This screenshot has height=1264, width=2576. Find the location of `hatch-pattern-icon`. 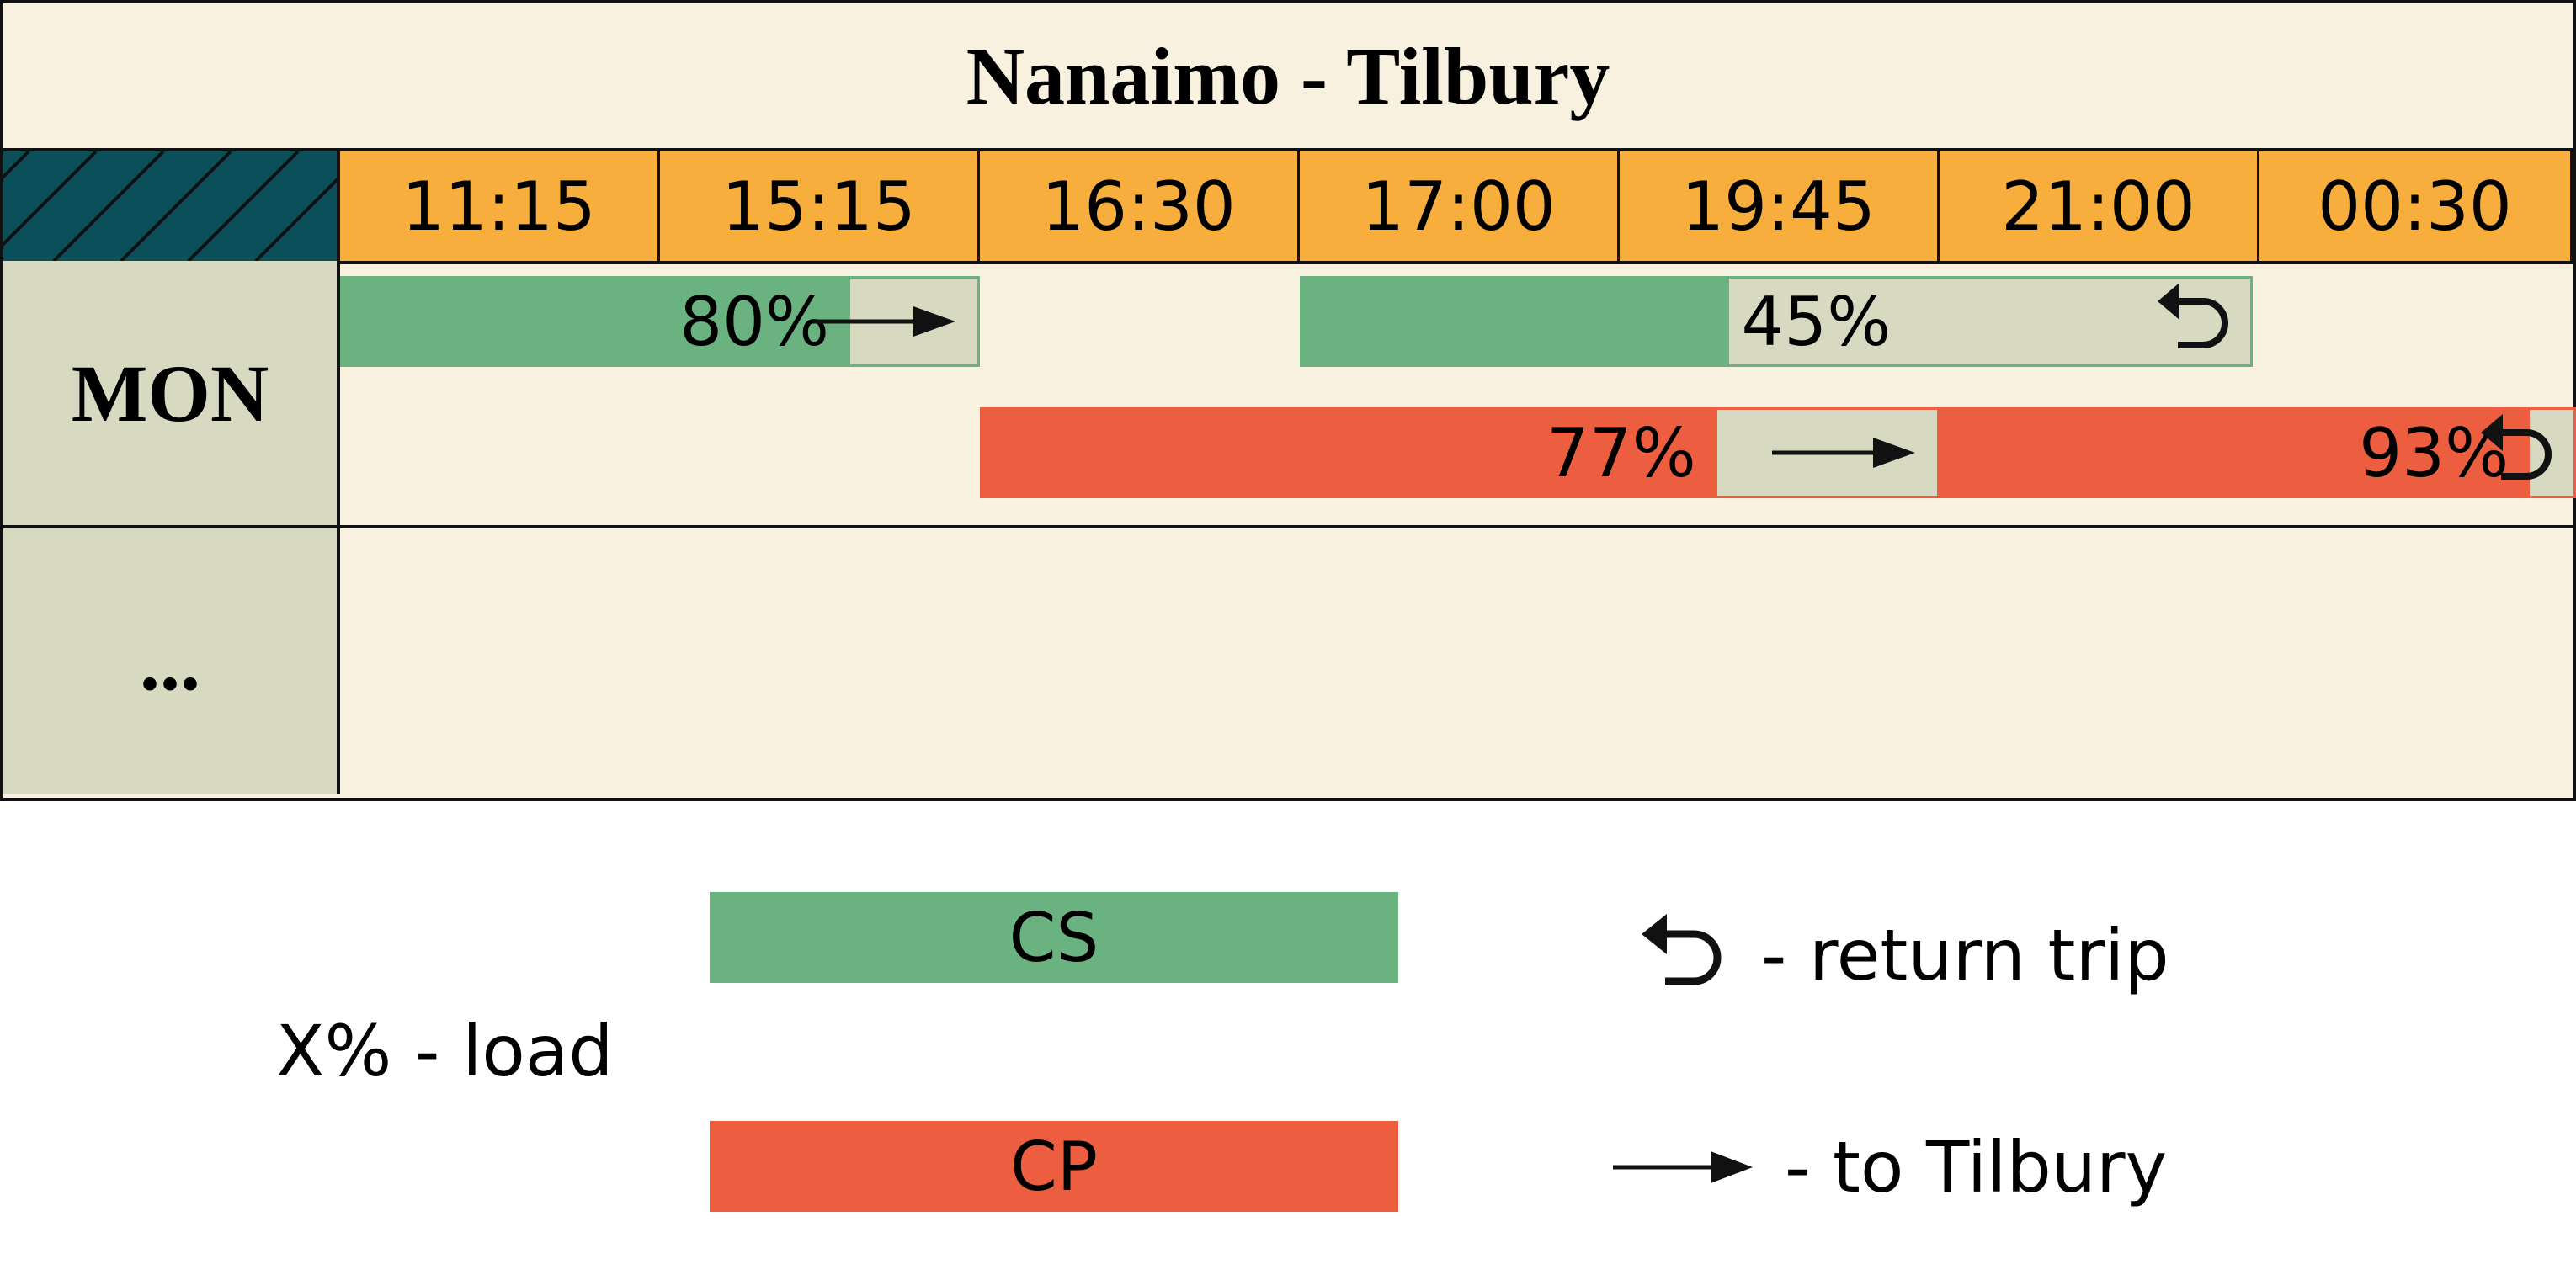

hatch-pattern-icon is located at coordinates (170, 206).